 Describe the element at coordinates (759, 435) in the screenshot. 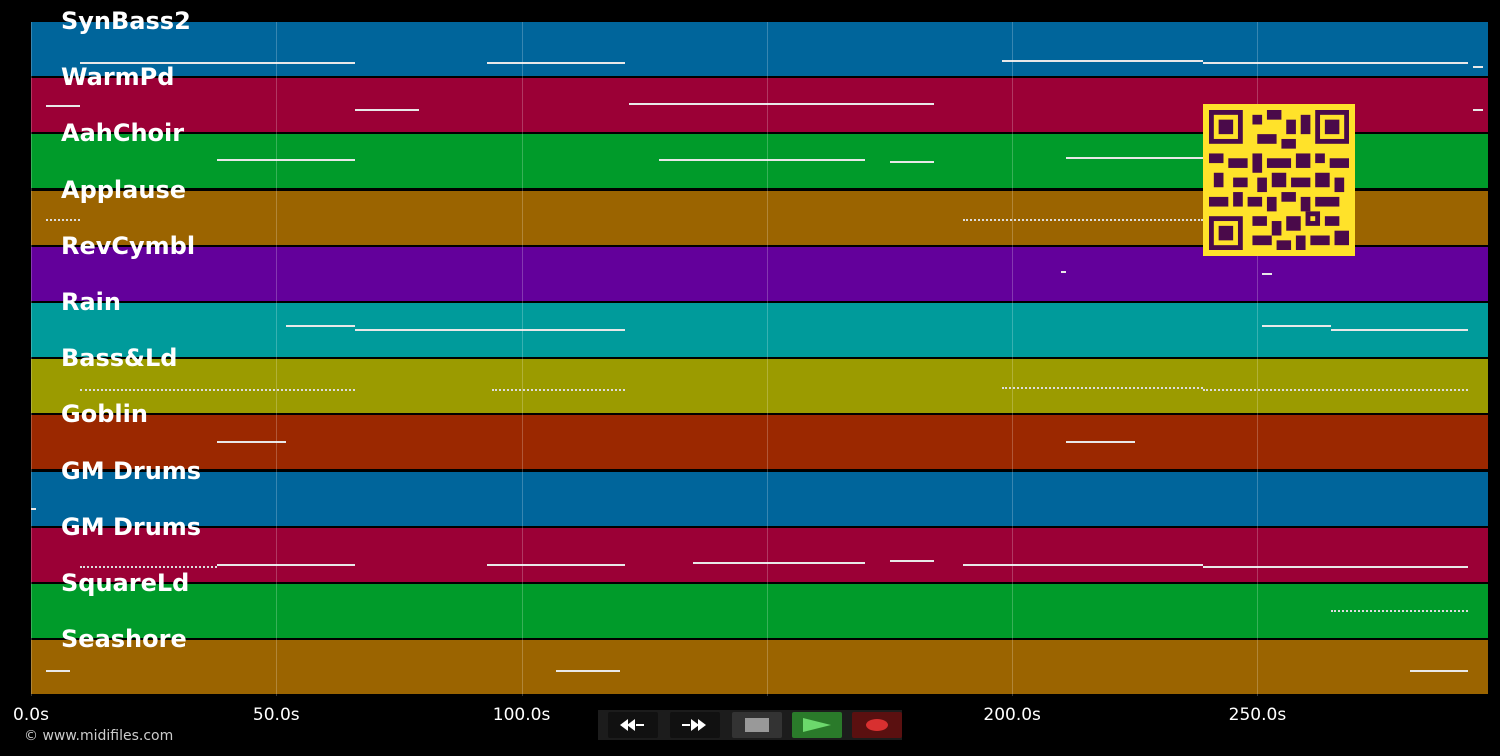

I see `track-lane: Goblin` at that location.